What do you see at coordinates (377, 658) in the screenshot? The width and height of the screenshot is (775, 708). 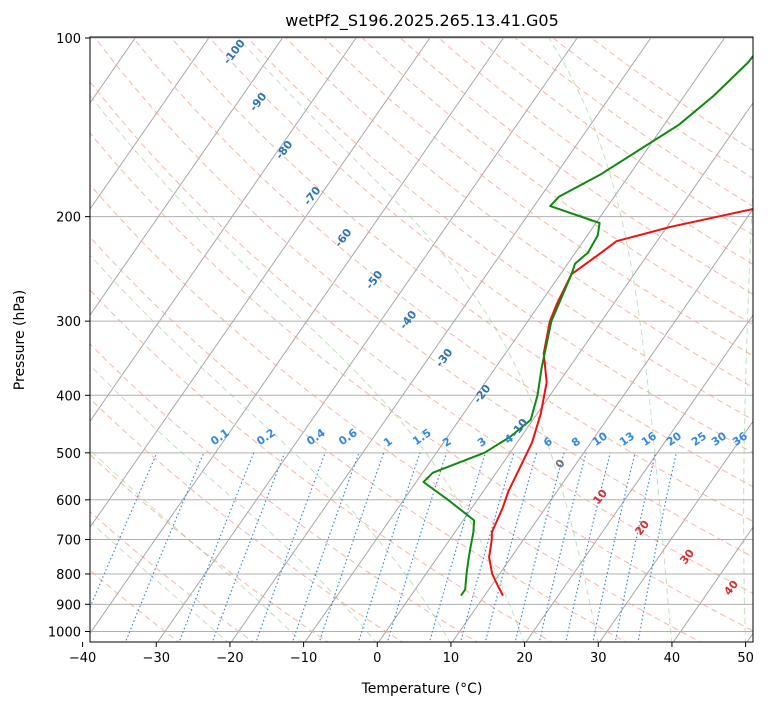 I see `x-tick-label: 0` at bounding box center [377, 658].